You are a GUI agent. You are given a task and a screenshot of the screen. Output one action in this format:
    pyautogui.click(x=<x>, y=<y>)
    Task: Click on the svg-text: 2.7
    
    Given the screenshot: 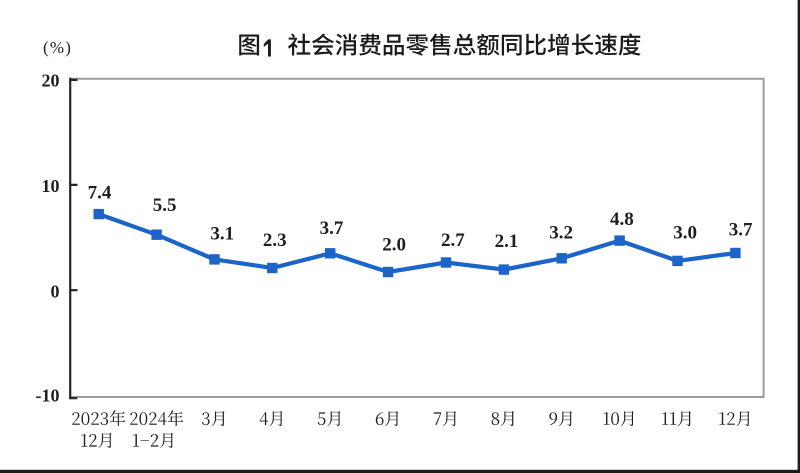 What is the action you would take?
    pyautogui.click(x=453, y=240)
    